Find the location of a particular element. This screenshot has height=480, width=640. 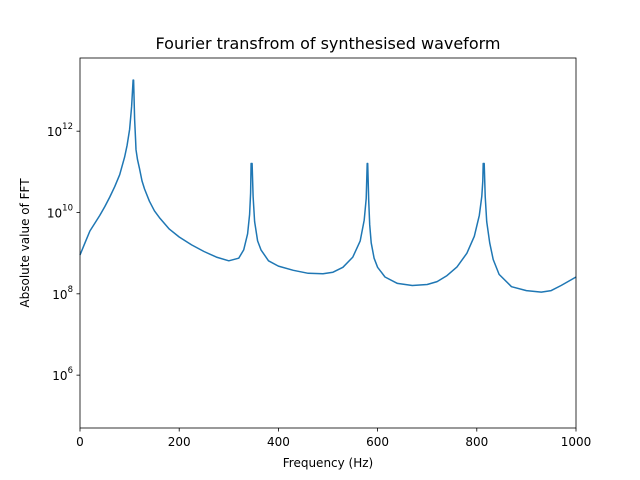

x-tick-label: 600 is located at coordinates (377, 442).